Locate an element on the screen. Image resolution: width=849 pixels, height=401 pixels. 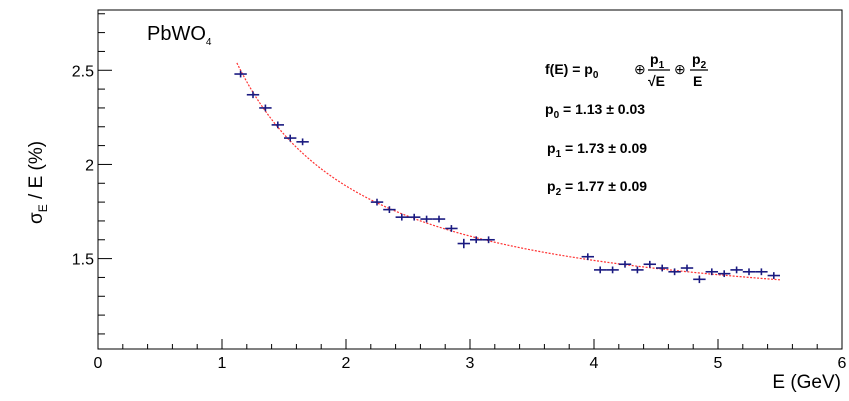
fit-param-p0: p0 = 1.13 ± 0.03 is located at coordinates (595, 111).